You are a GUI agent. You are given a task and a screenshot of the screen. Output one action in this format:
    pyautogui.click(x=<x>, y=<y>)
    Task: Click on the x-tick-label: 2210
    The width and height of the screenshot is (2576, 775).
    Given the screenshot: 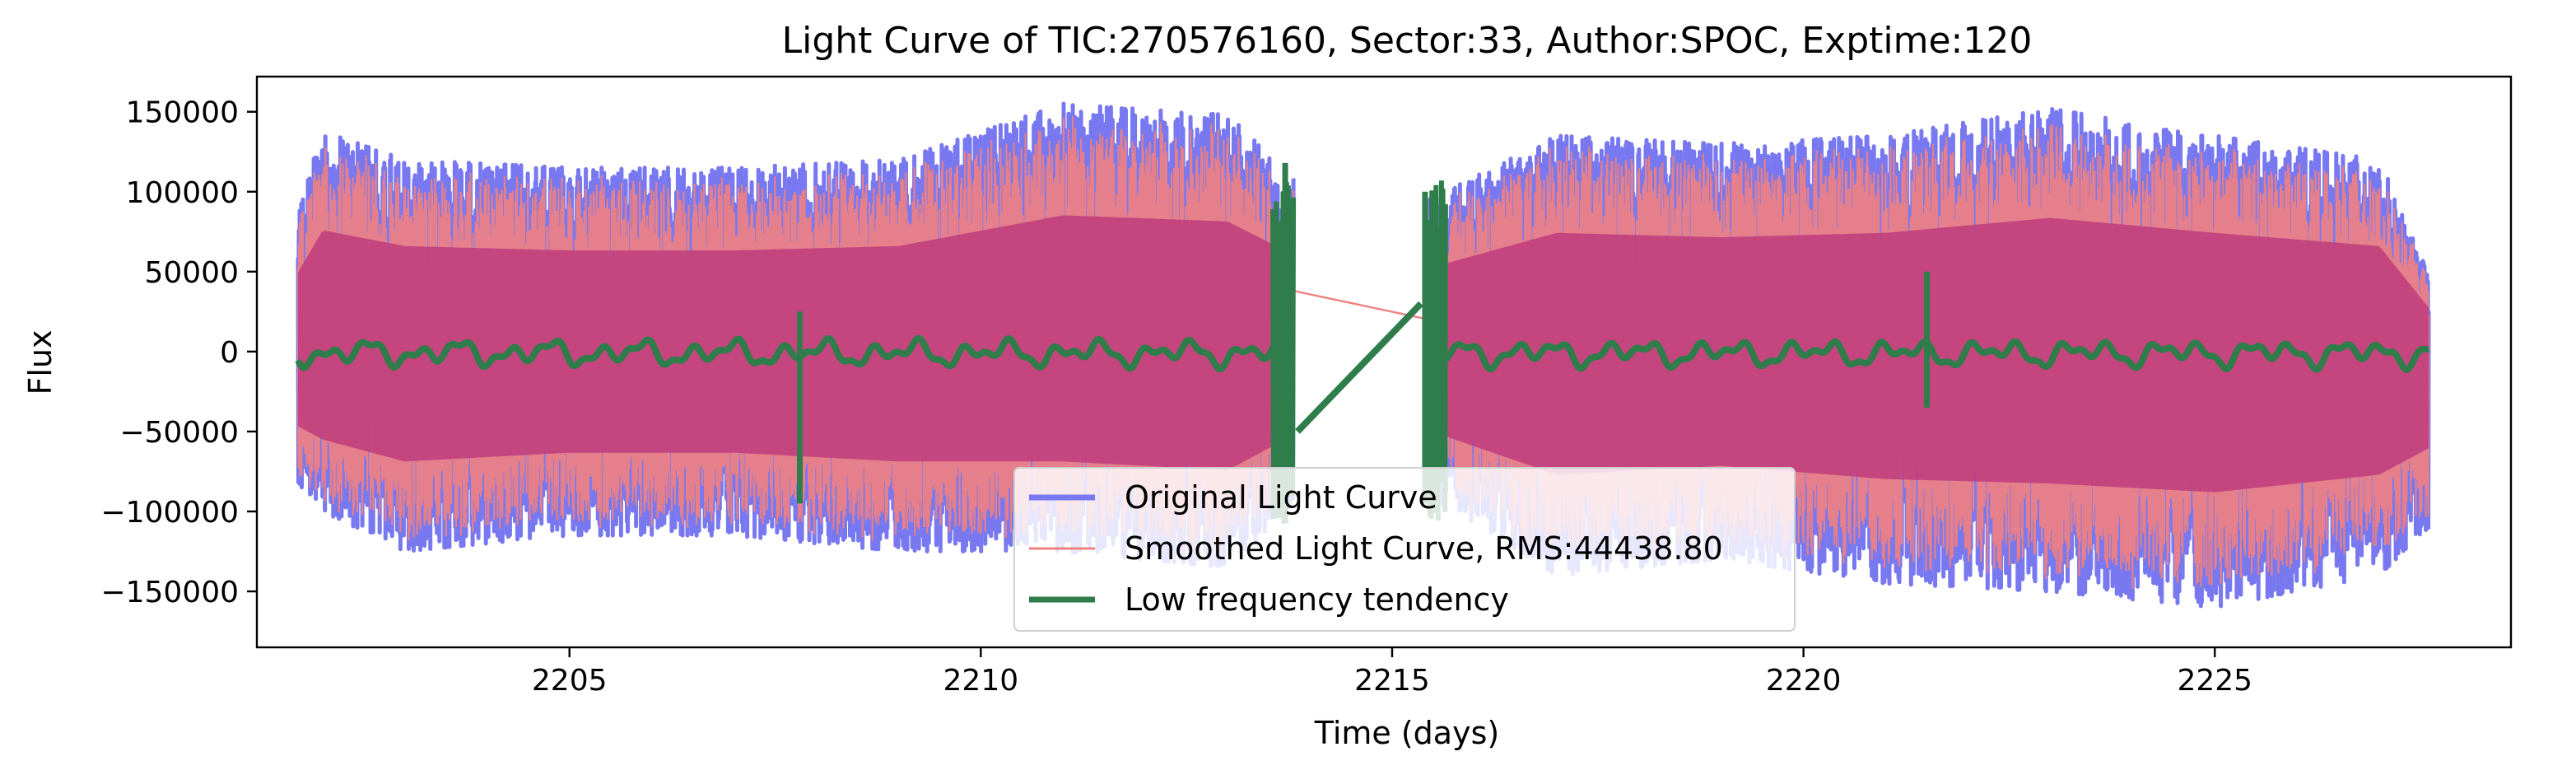 What is the action you would take?
    pyautogui.click(x=981, y=681)
    